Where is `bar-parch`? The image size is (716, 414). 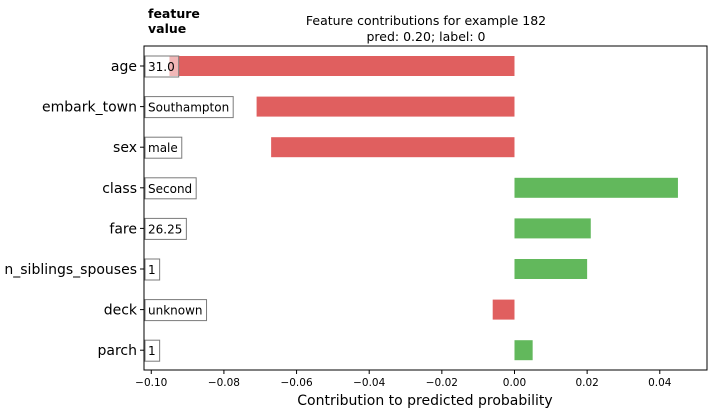
bar-parch is located at coordinates (523, 350).